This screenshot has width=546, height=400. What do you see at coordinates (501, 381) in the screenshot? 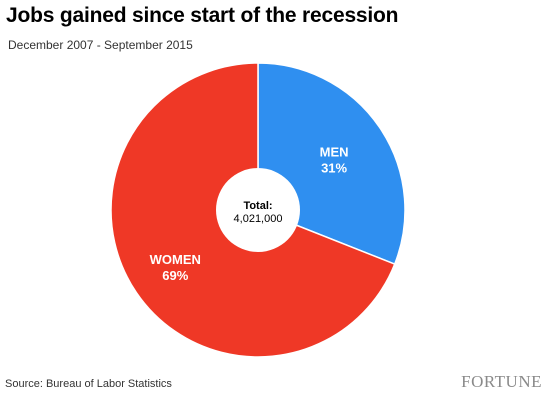
I see `fortune-logo: FORTUNE` at bounding box center [501, 381].